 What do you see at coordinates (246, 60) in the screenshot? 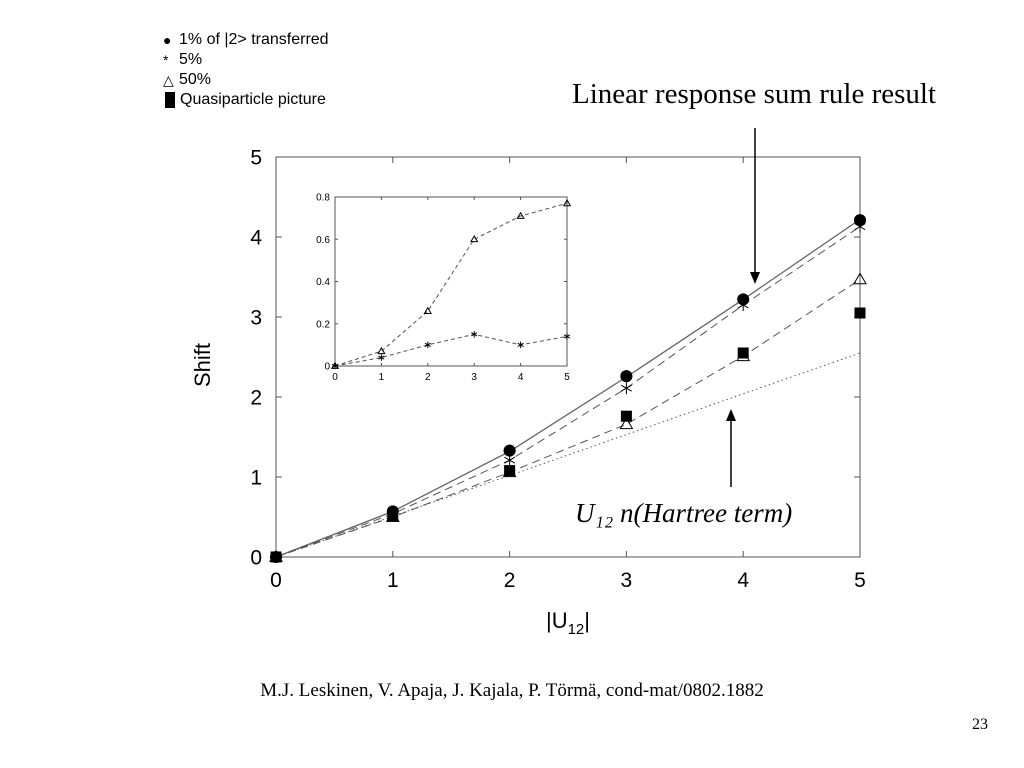
I see `legend-item-5pct: * 5%` at bounding box center [246, 60].